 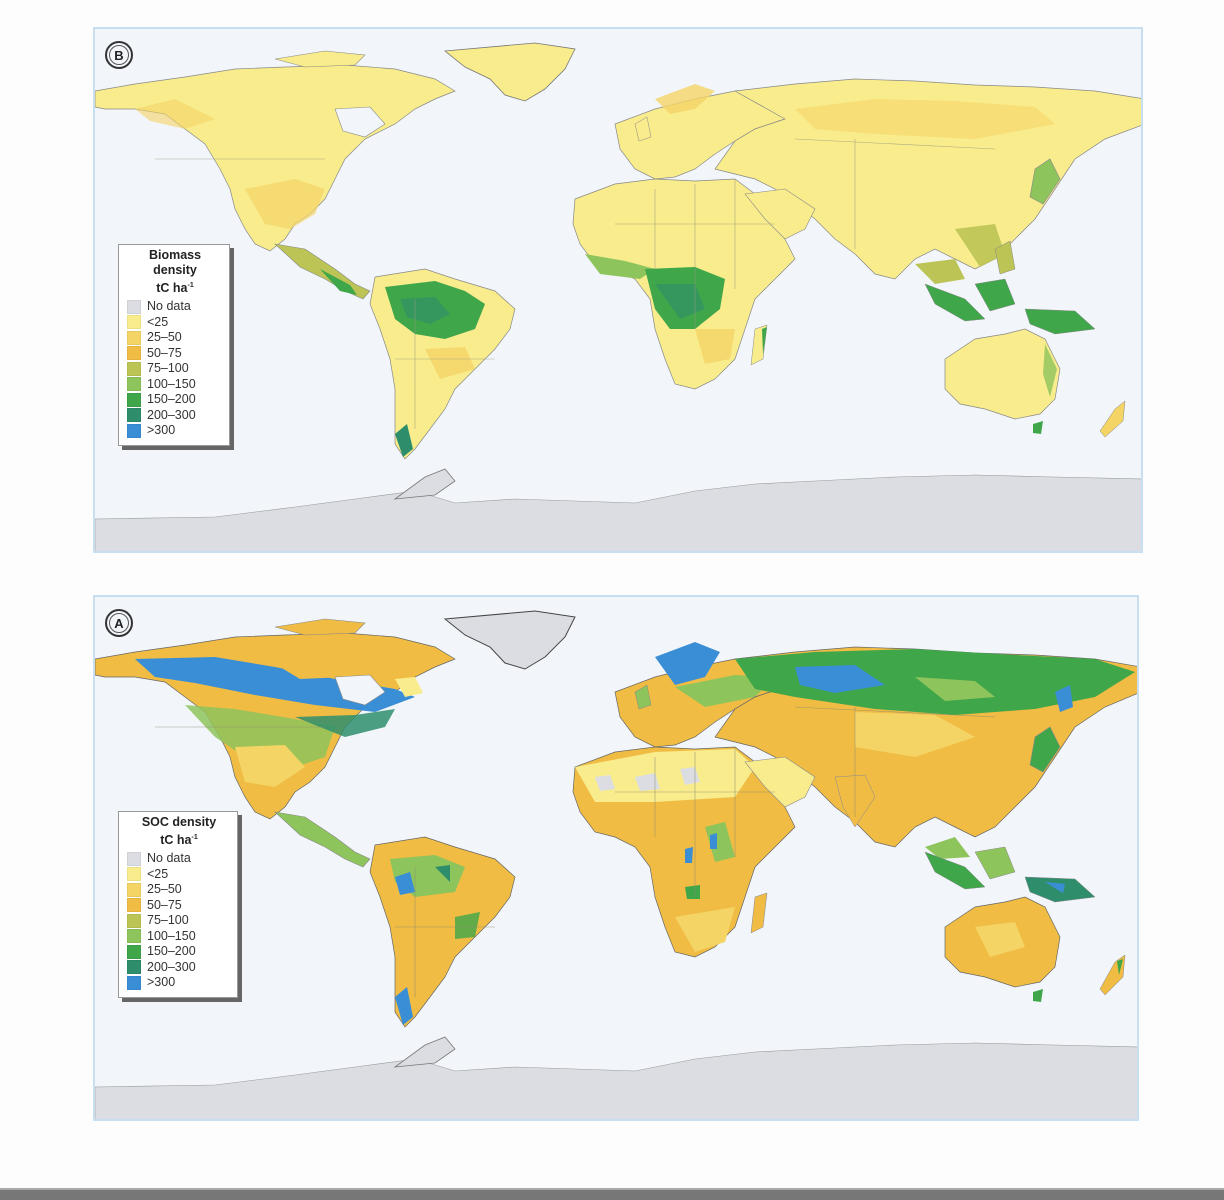 I want to click on panel-label-b-text: B, so click(x=119, y=55).